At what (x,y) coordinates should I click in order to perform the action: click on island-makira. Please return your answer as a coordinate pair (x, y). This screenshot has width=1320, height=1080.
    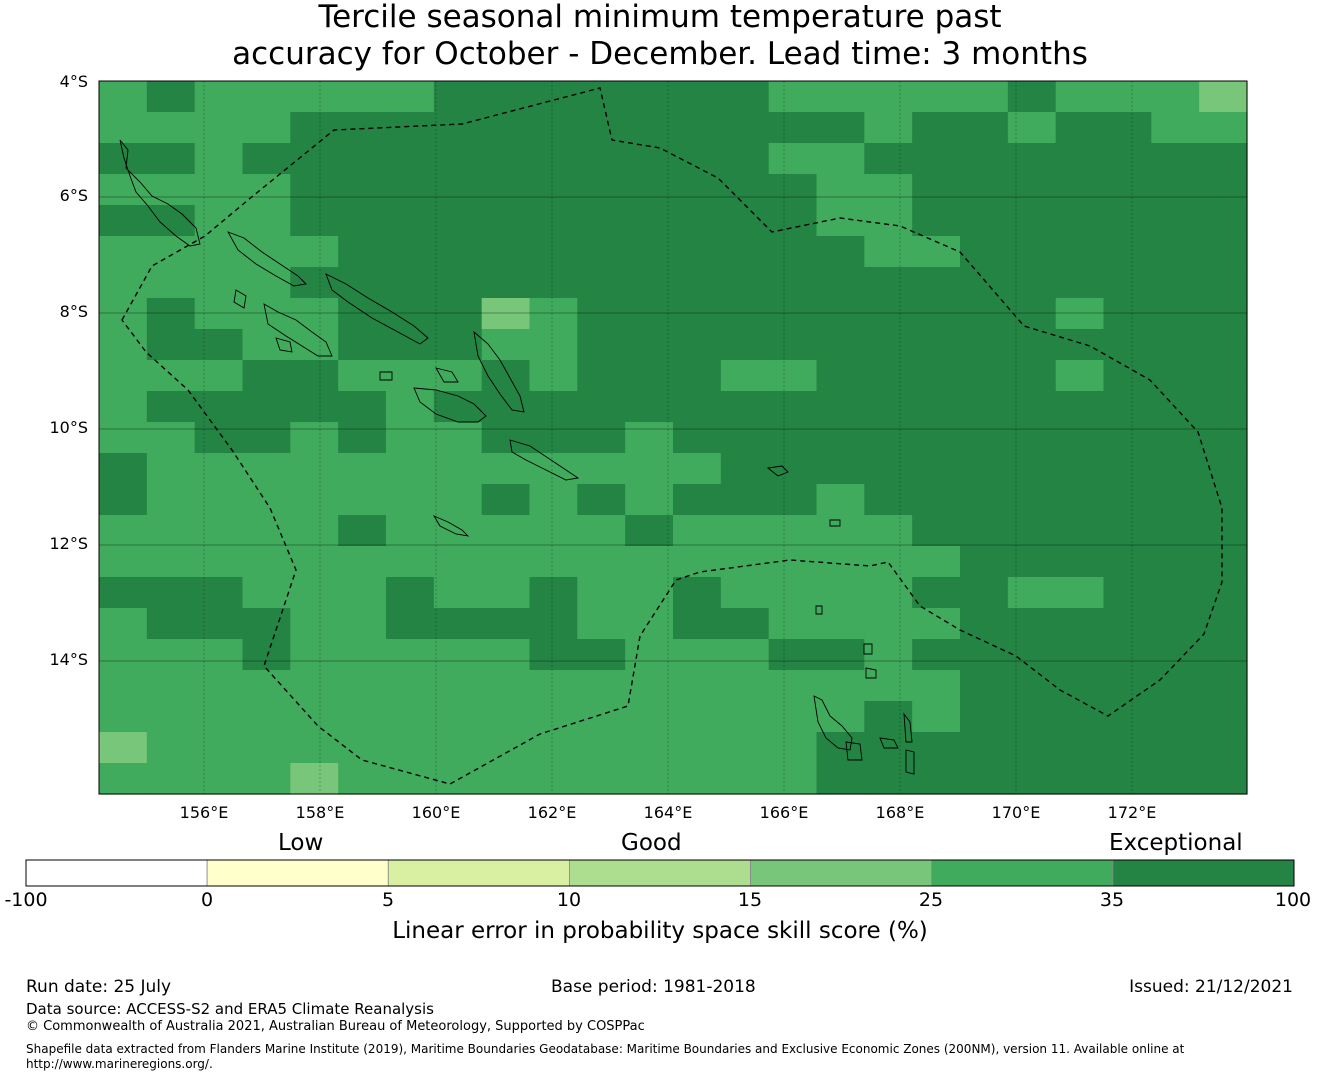
    Looking at the image, I should click on (544, 460).